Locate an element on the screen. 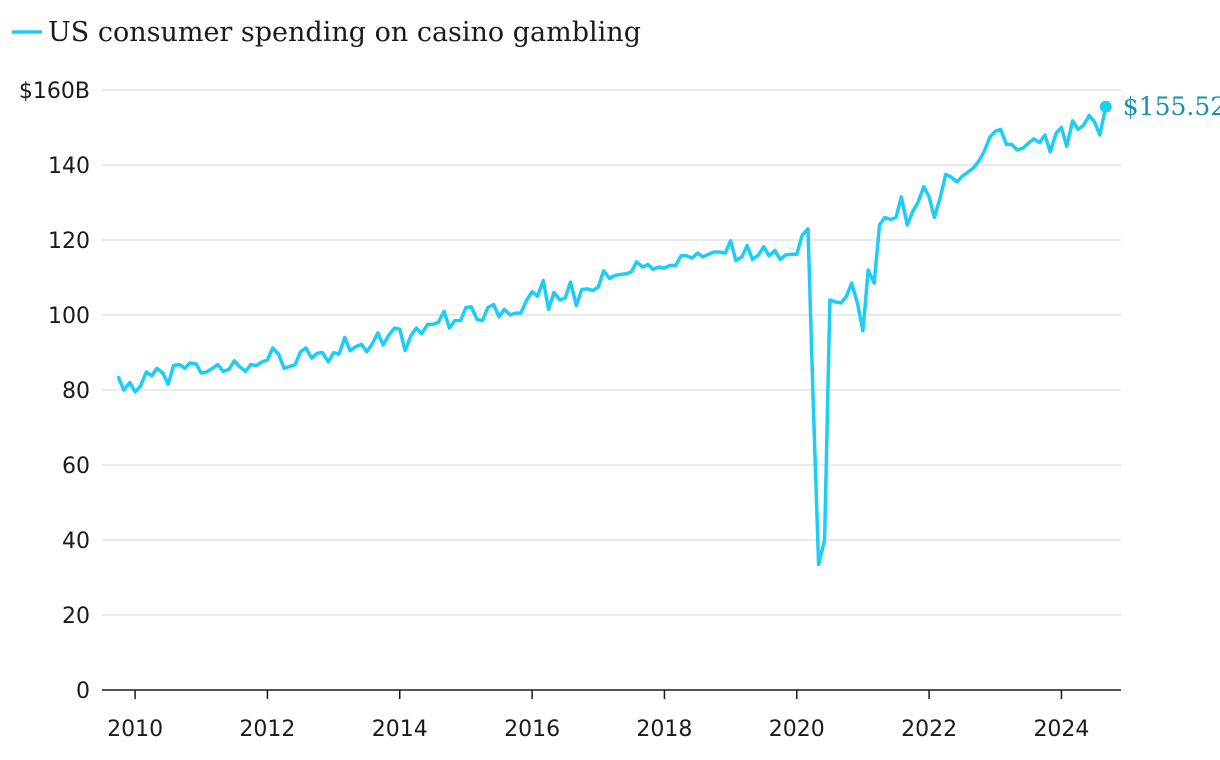  x-tick-label: 2020 is located at coordinates (797, 729).